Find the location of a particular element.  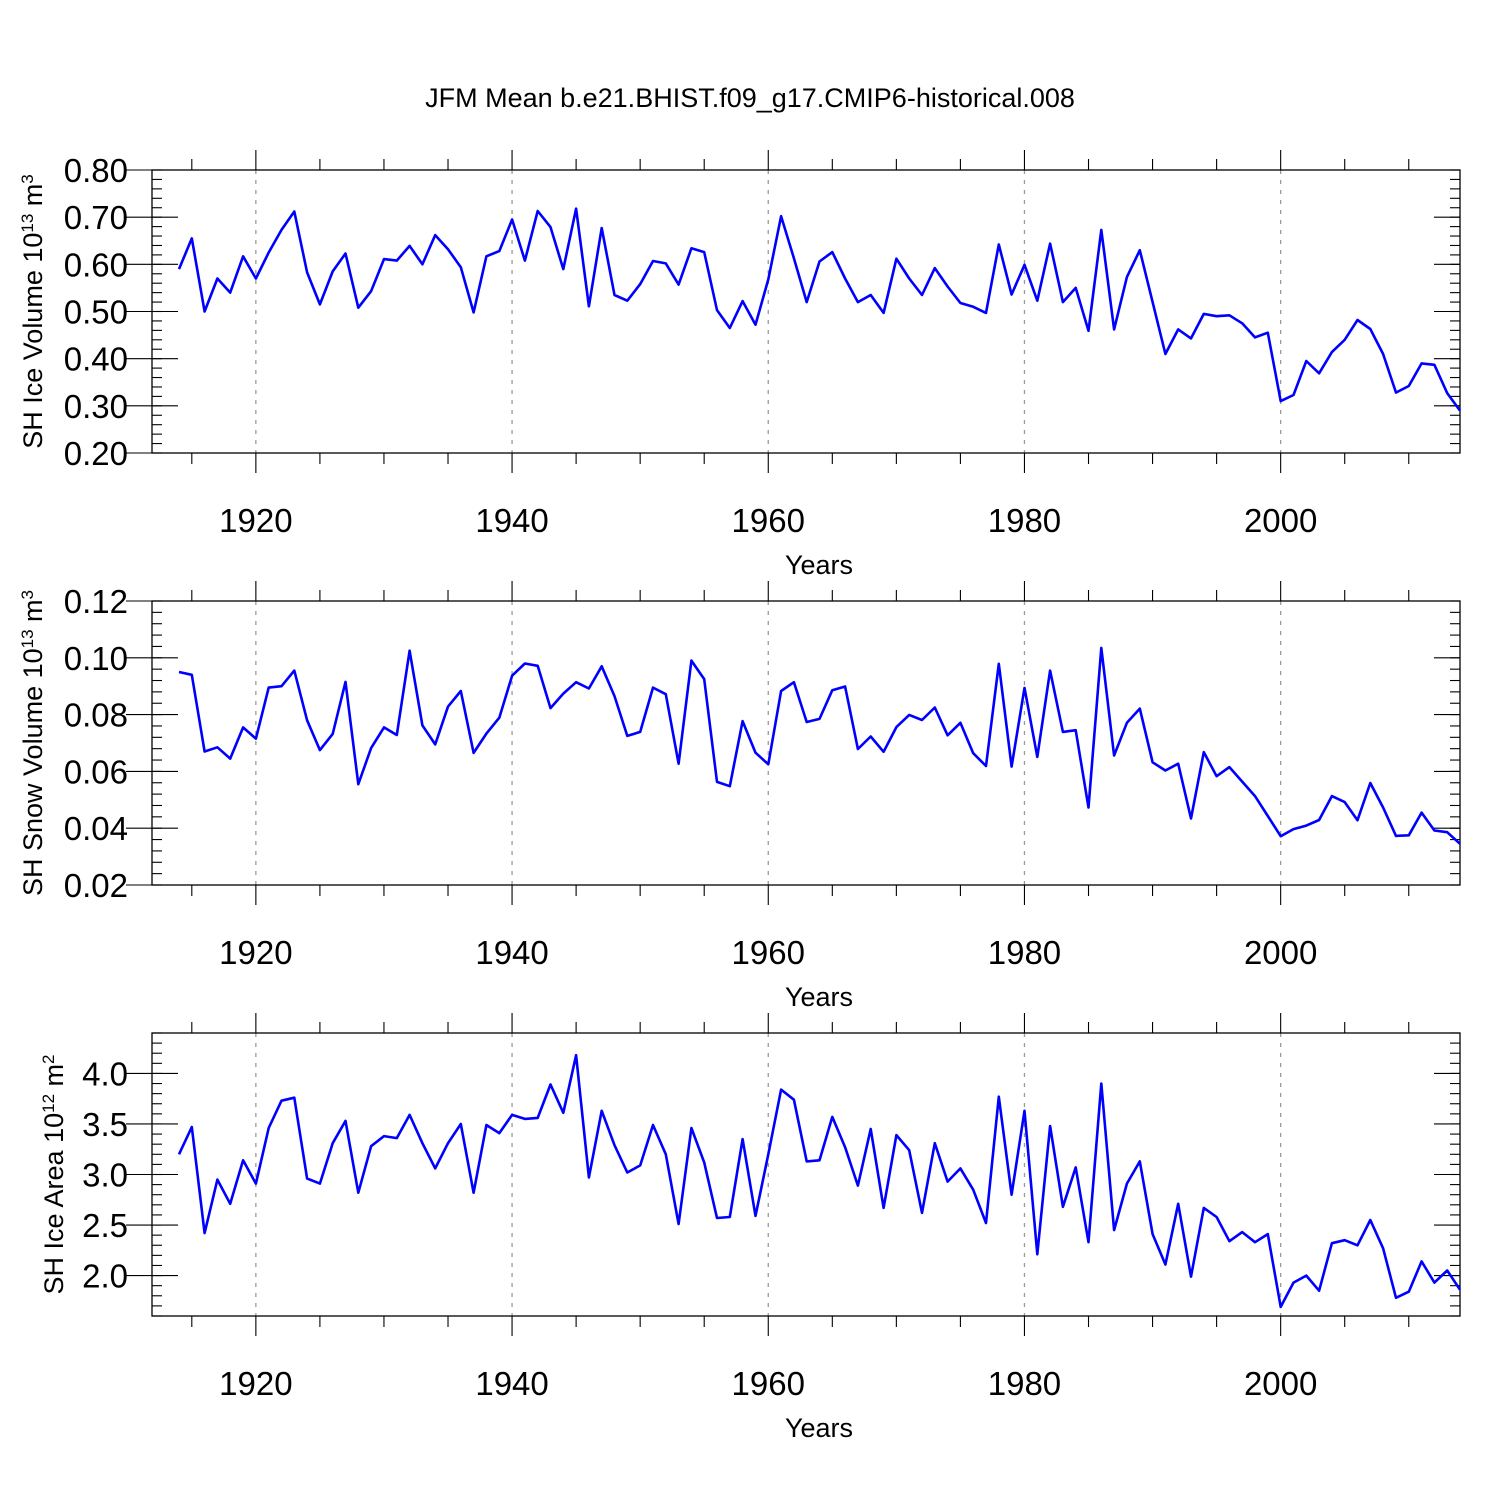

y-tick-label: 0.70 is located at coordinates (96, 217).